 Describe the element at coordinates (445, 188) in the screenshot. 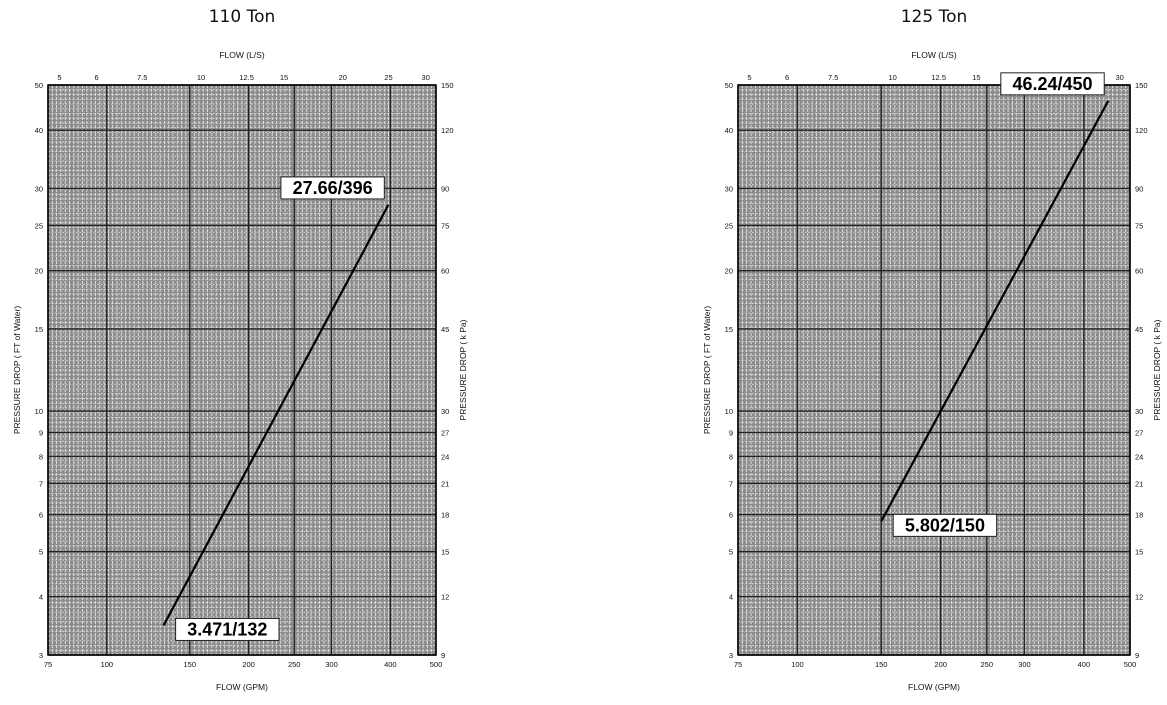

I see `y2-tick-label: 90` at that location.